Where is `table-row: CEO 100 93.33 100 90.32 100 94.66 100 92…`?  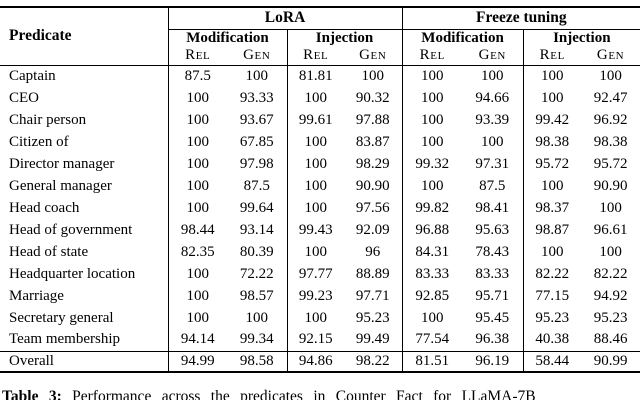 table-row: CEO 100 93.33 100 90.32 100 94.66 100 92… is located at coordinates (320, 98).